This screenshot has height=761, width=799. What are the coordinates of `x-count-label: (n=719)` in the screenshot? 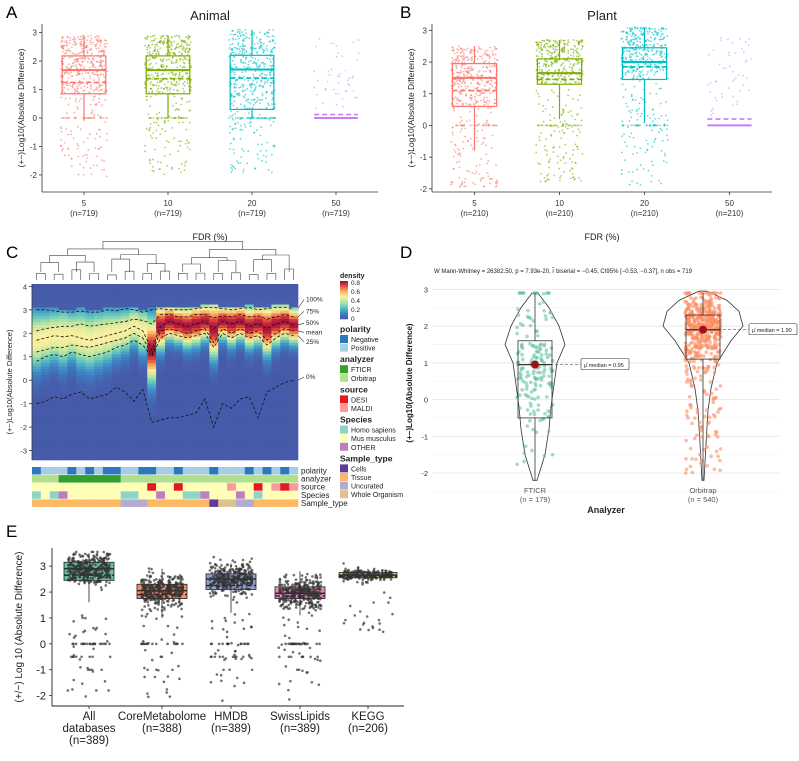 It's located at (336, 213).